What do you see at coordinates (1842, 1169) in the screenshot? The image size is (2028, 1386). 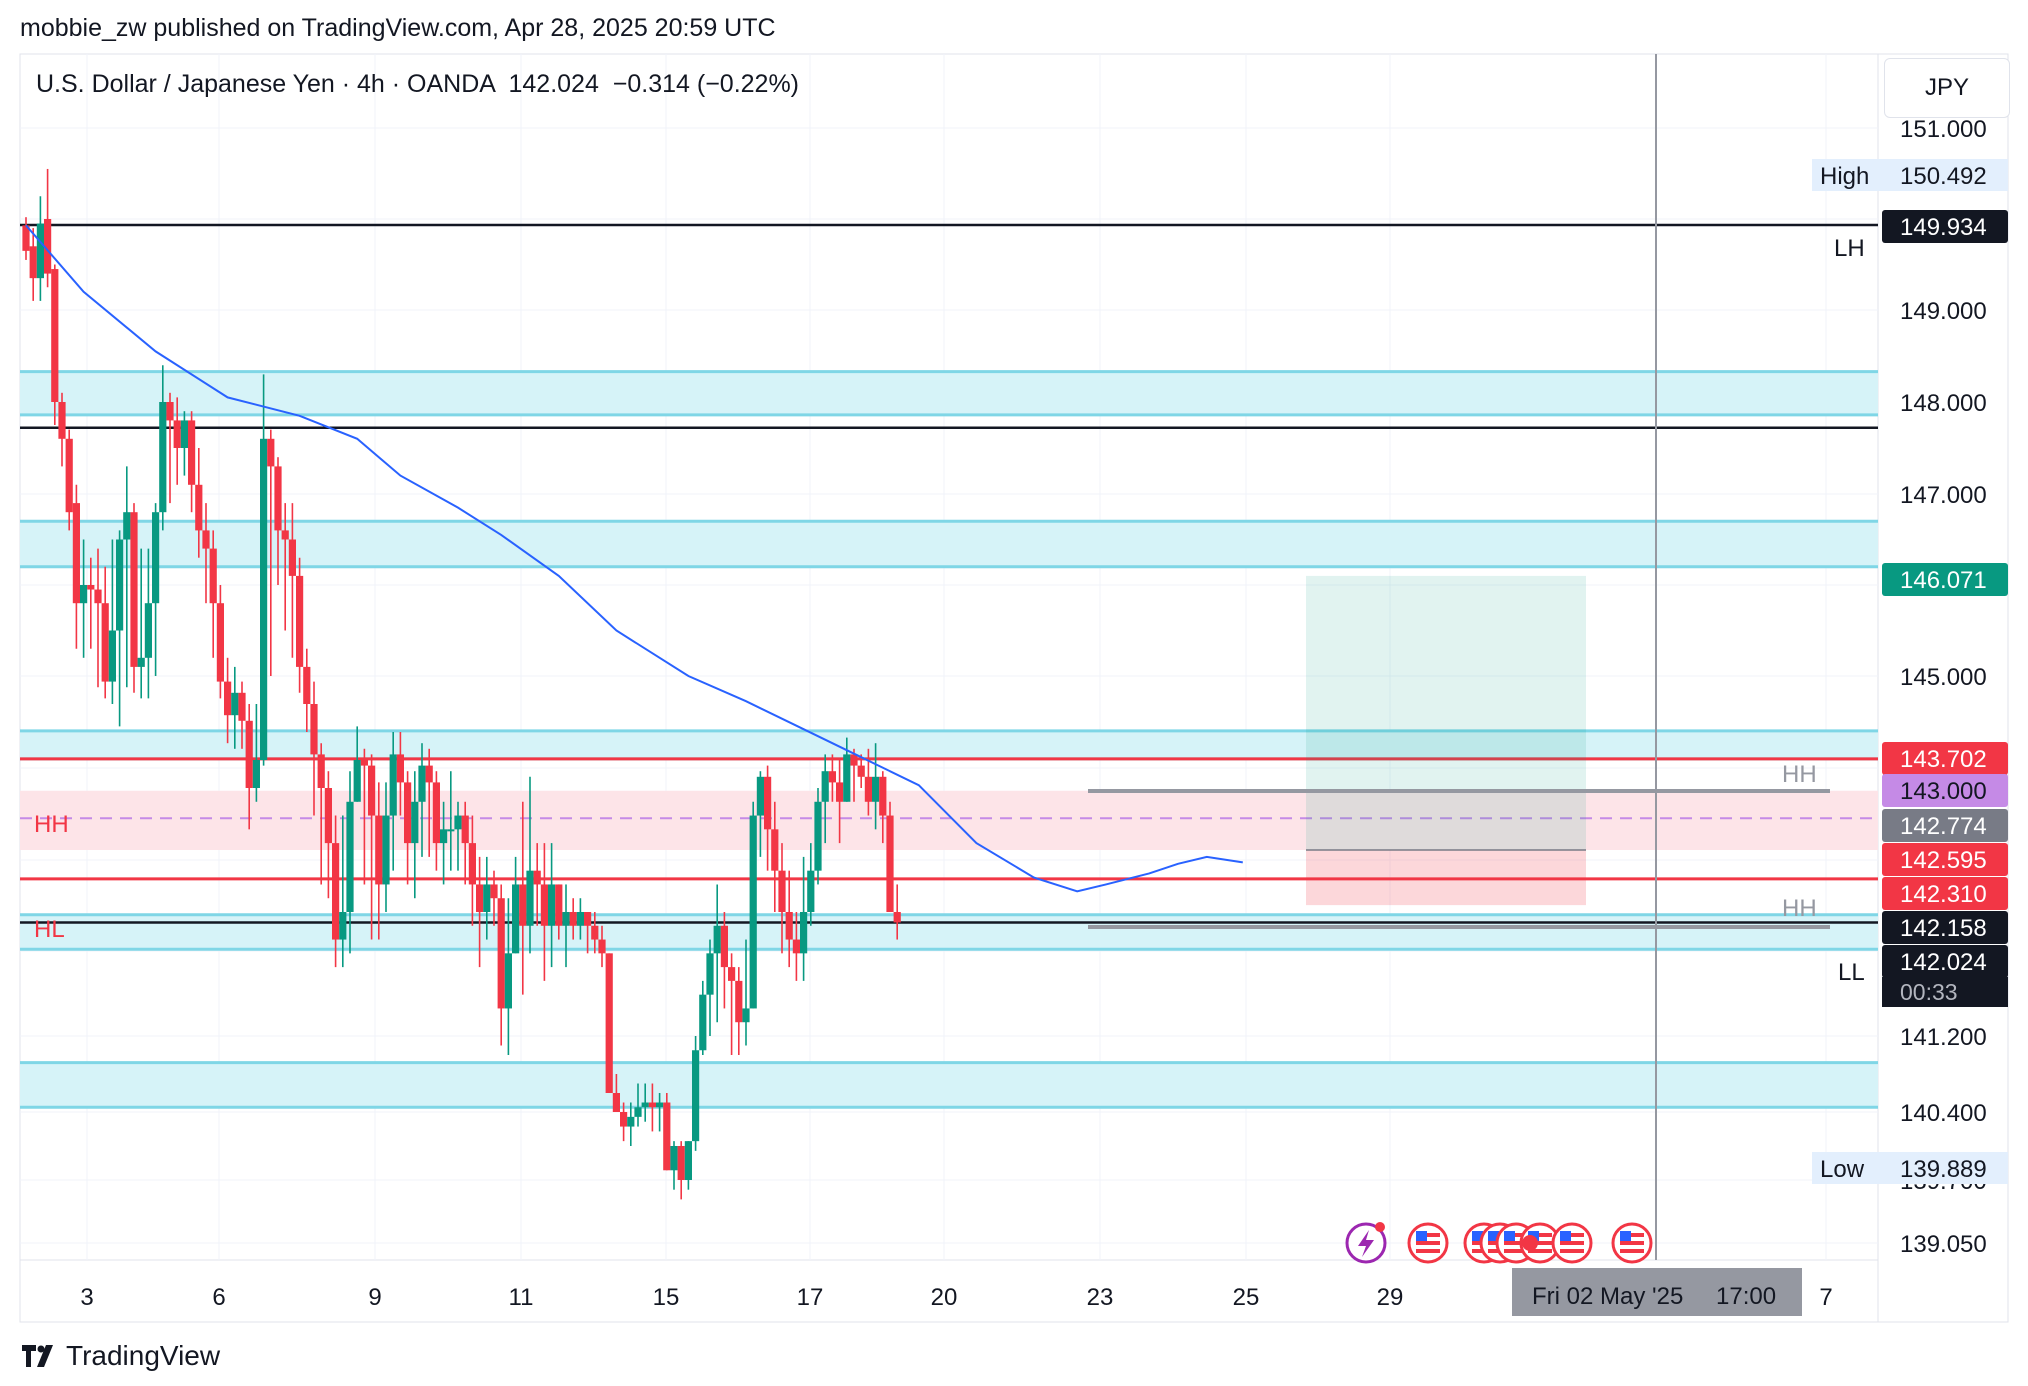 I see `price-label-caption: Low` at bounding box center [1842, 1169].